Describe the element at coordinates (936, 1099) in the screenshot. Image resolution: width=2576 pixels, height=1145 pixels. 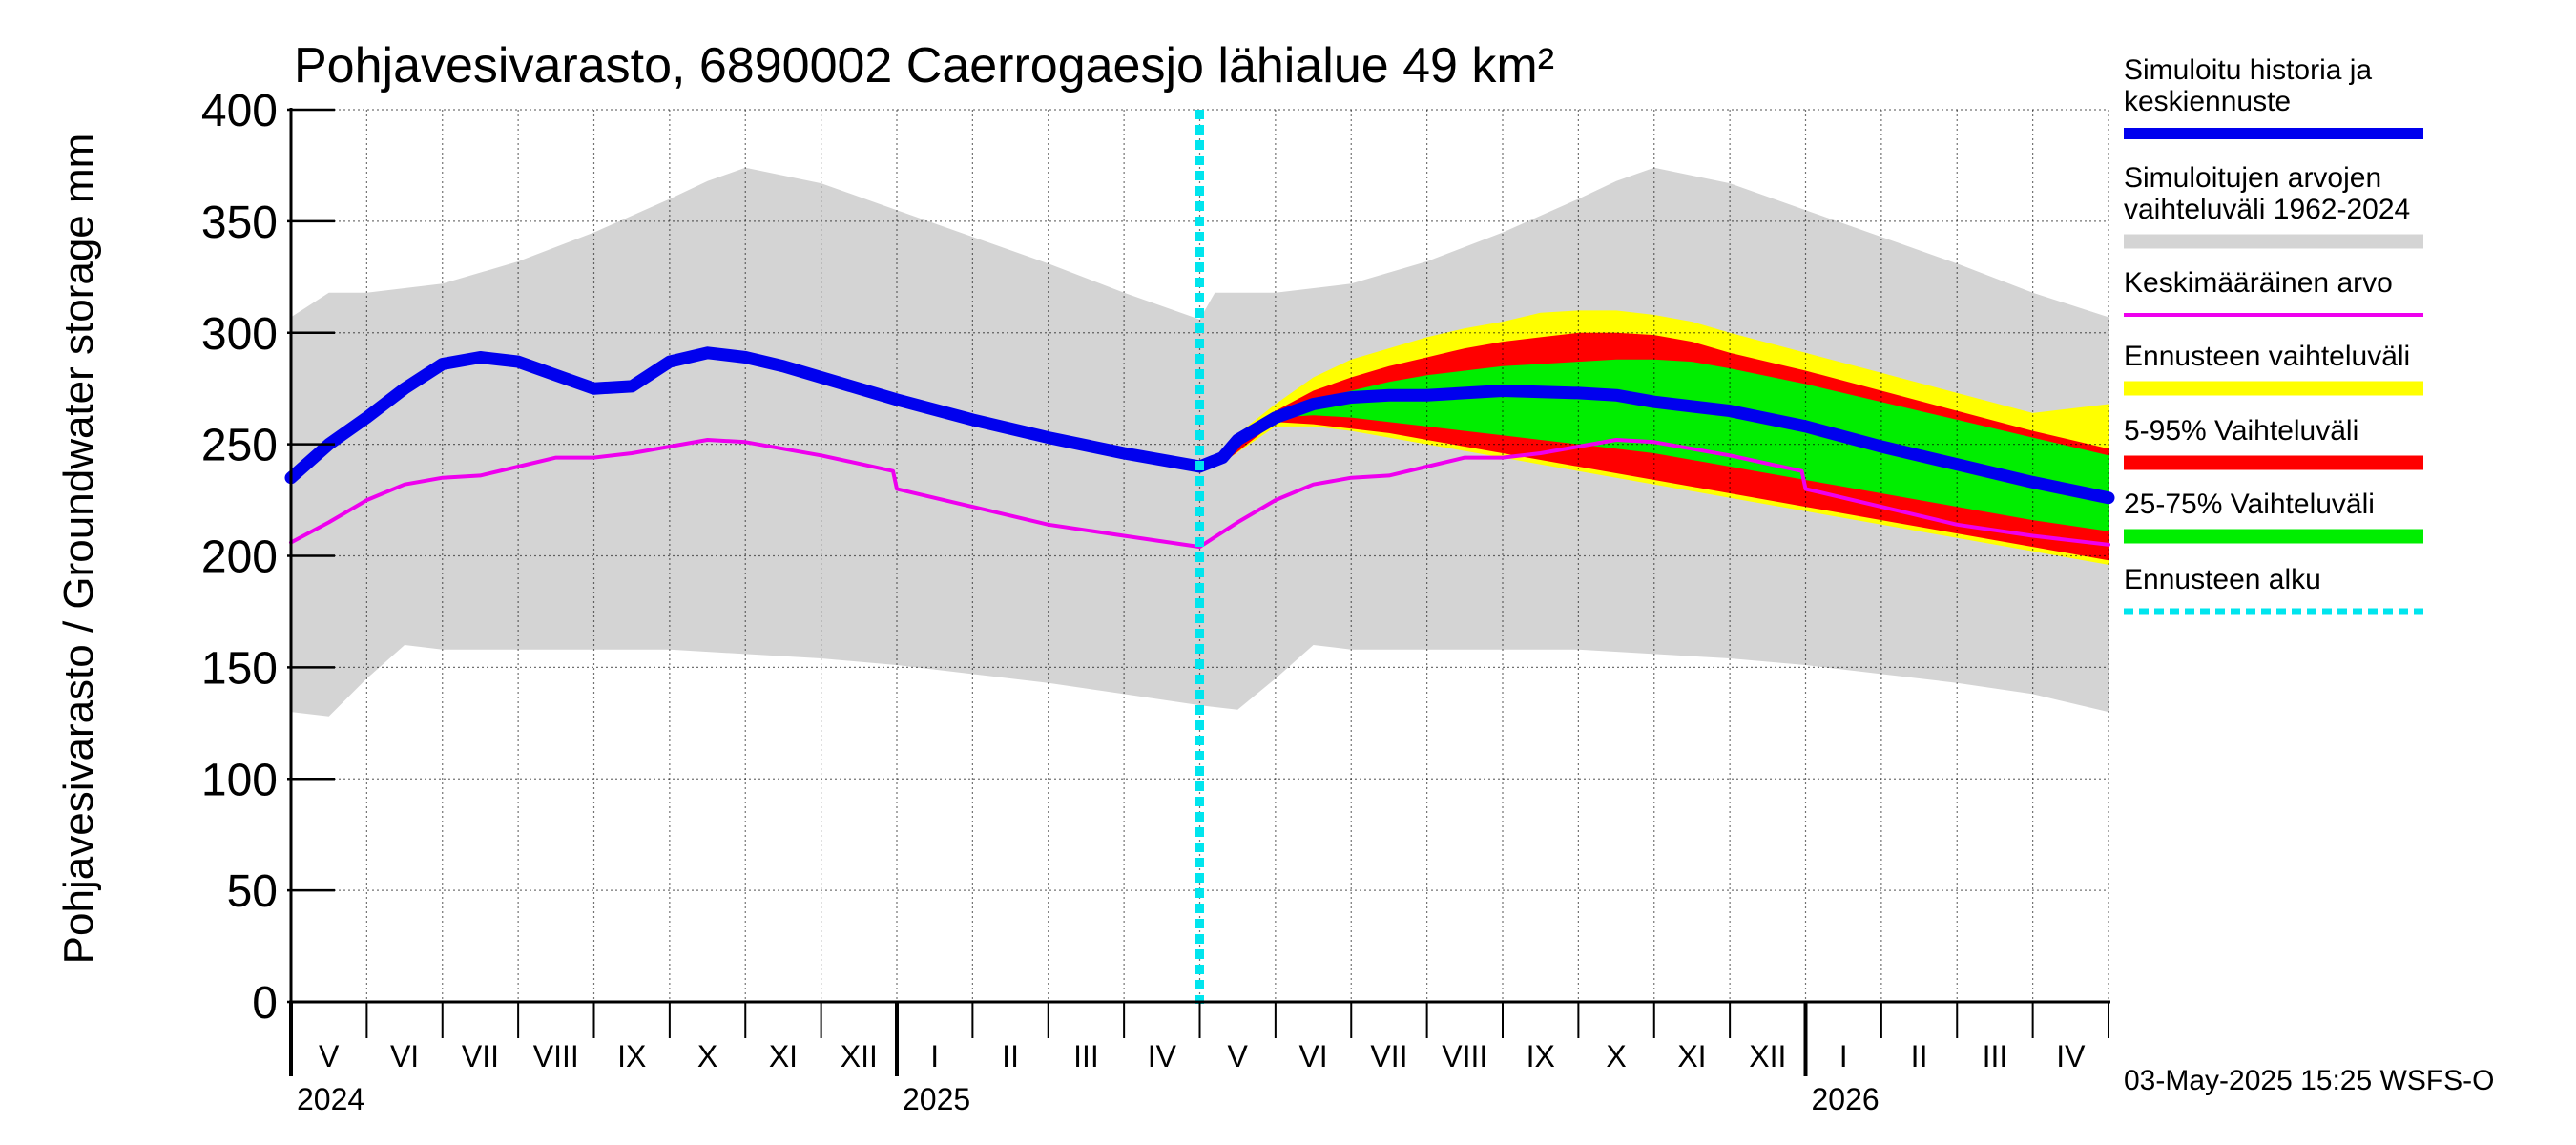
I see `year-label: 2025` at that location.